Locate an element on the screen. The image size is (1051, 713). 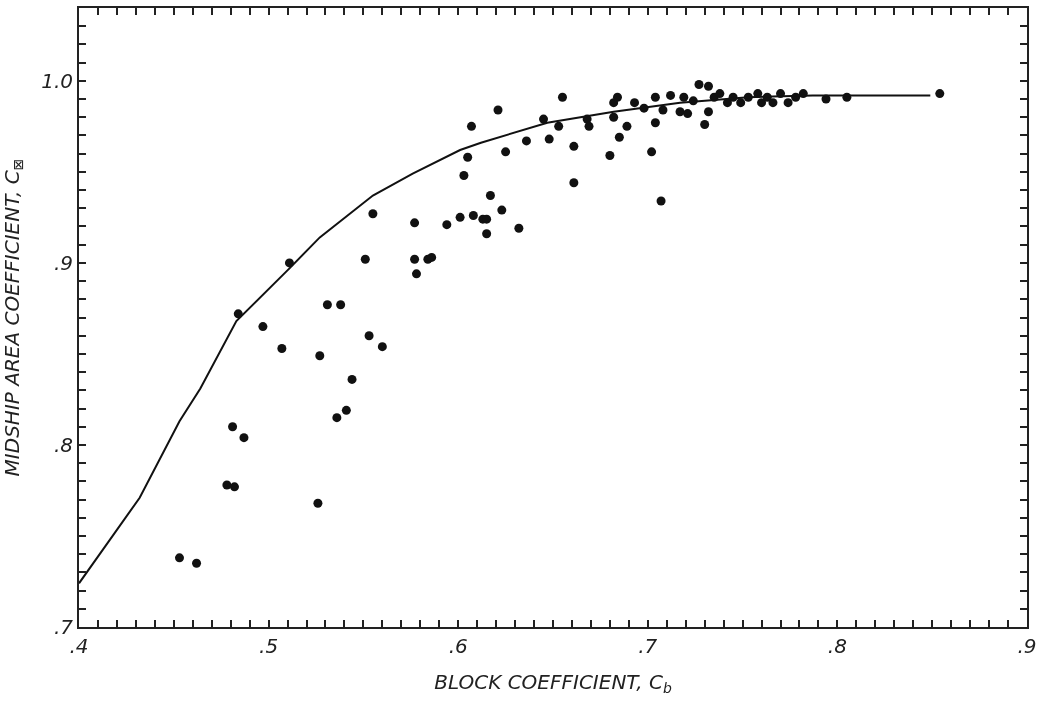
x-tick-label: .9 is located at coordinates (1027, 646).